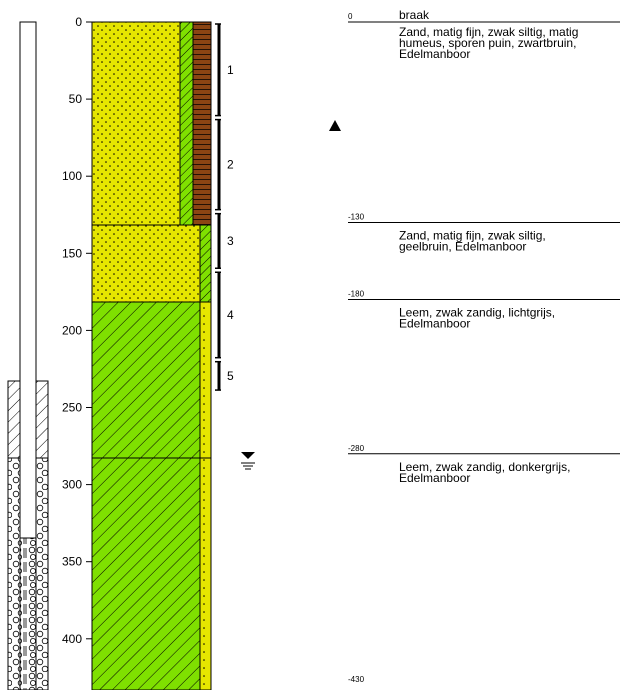  Describe the element at coordinates (72, 253) in the screenshot. I see `axis-tick-label: 150` at that location.